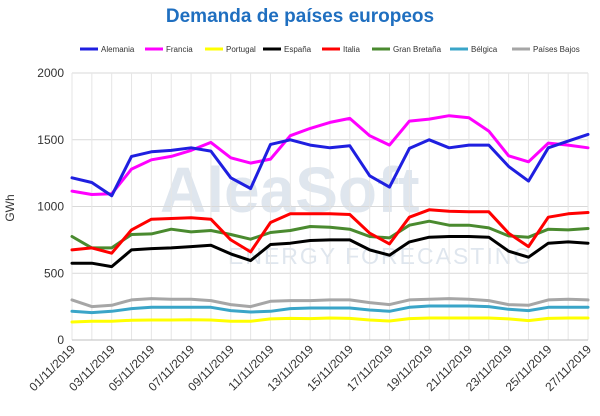 This screenshot has width=600, height=416. I want to click on legend-label: Portugal, so click(241, 49).